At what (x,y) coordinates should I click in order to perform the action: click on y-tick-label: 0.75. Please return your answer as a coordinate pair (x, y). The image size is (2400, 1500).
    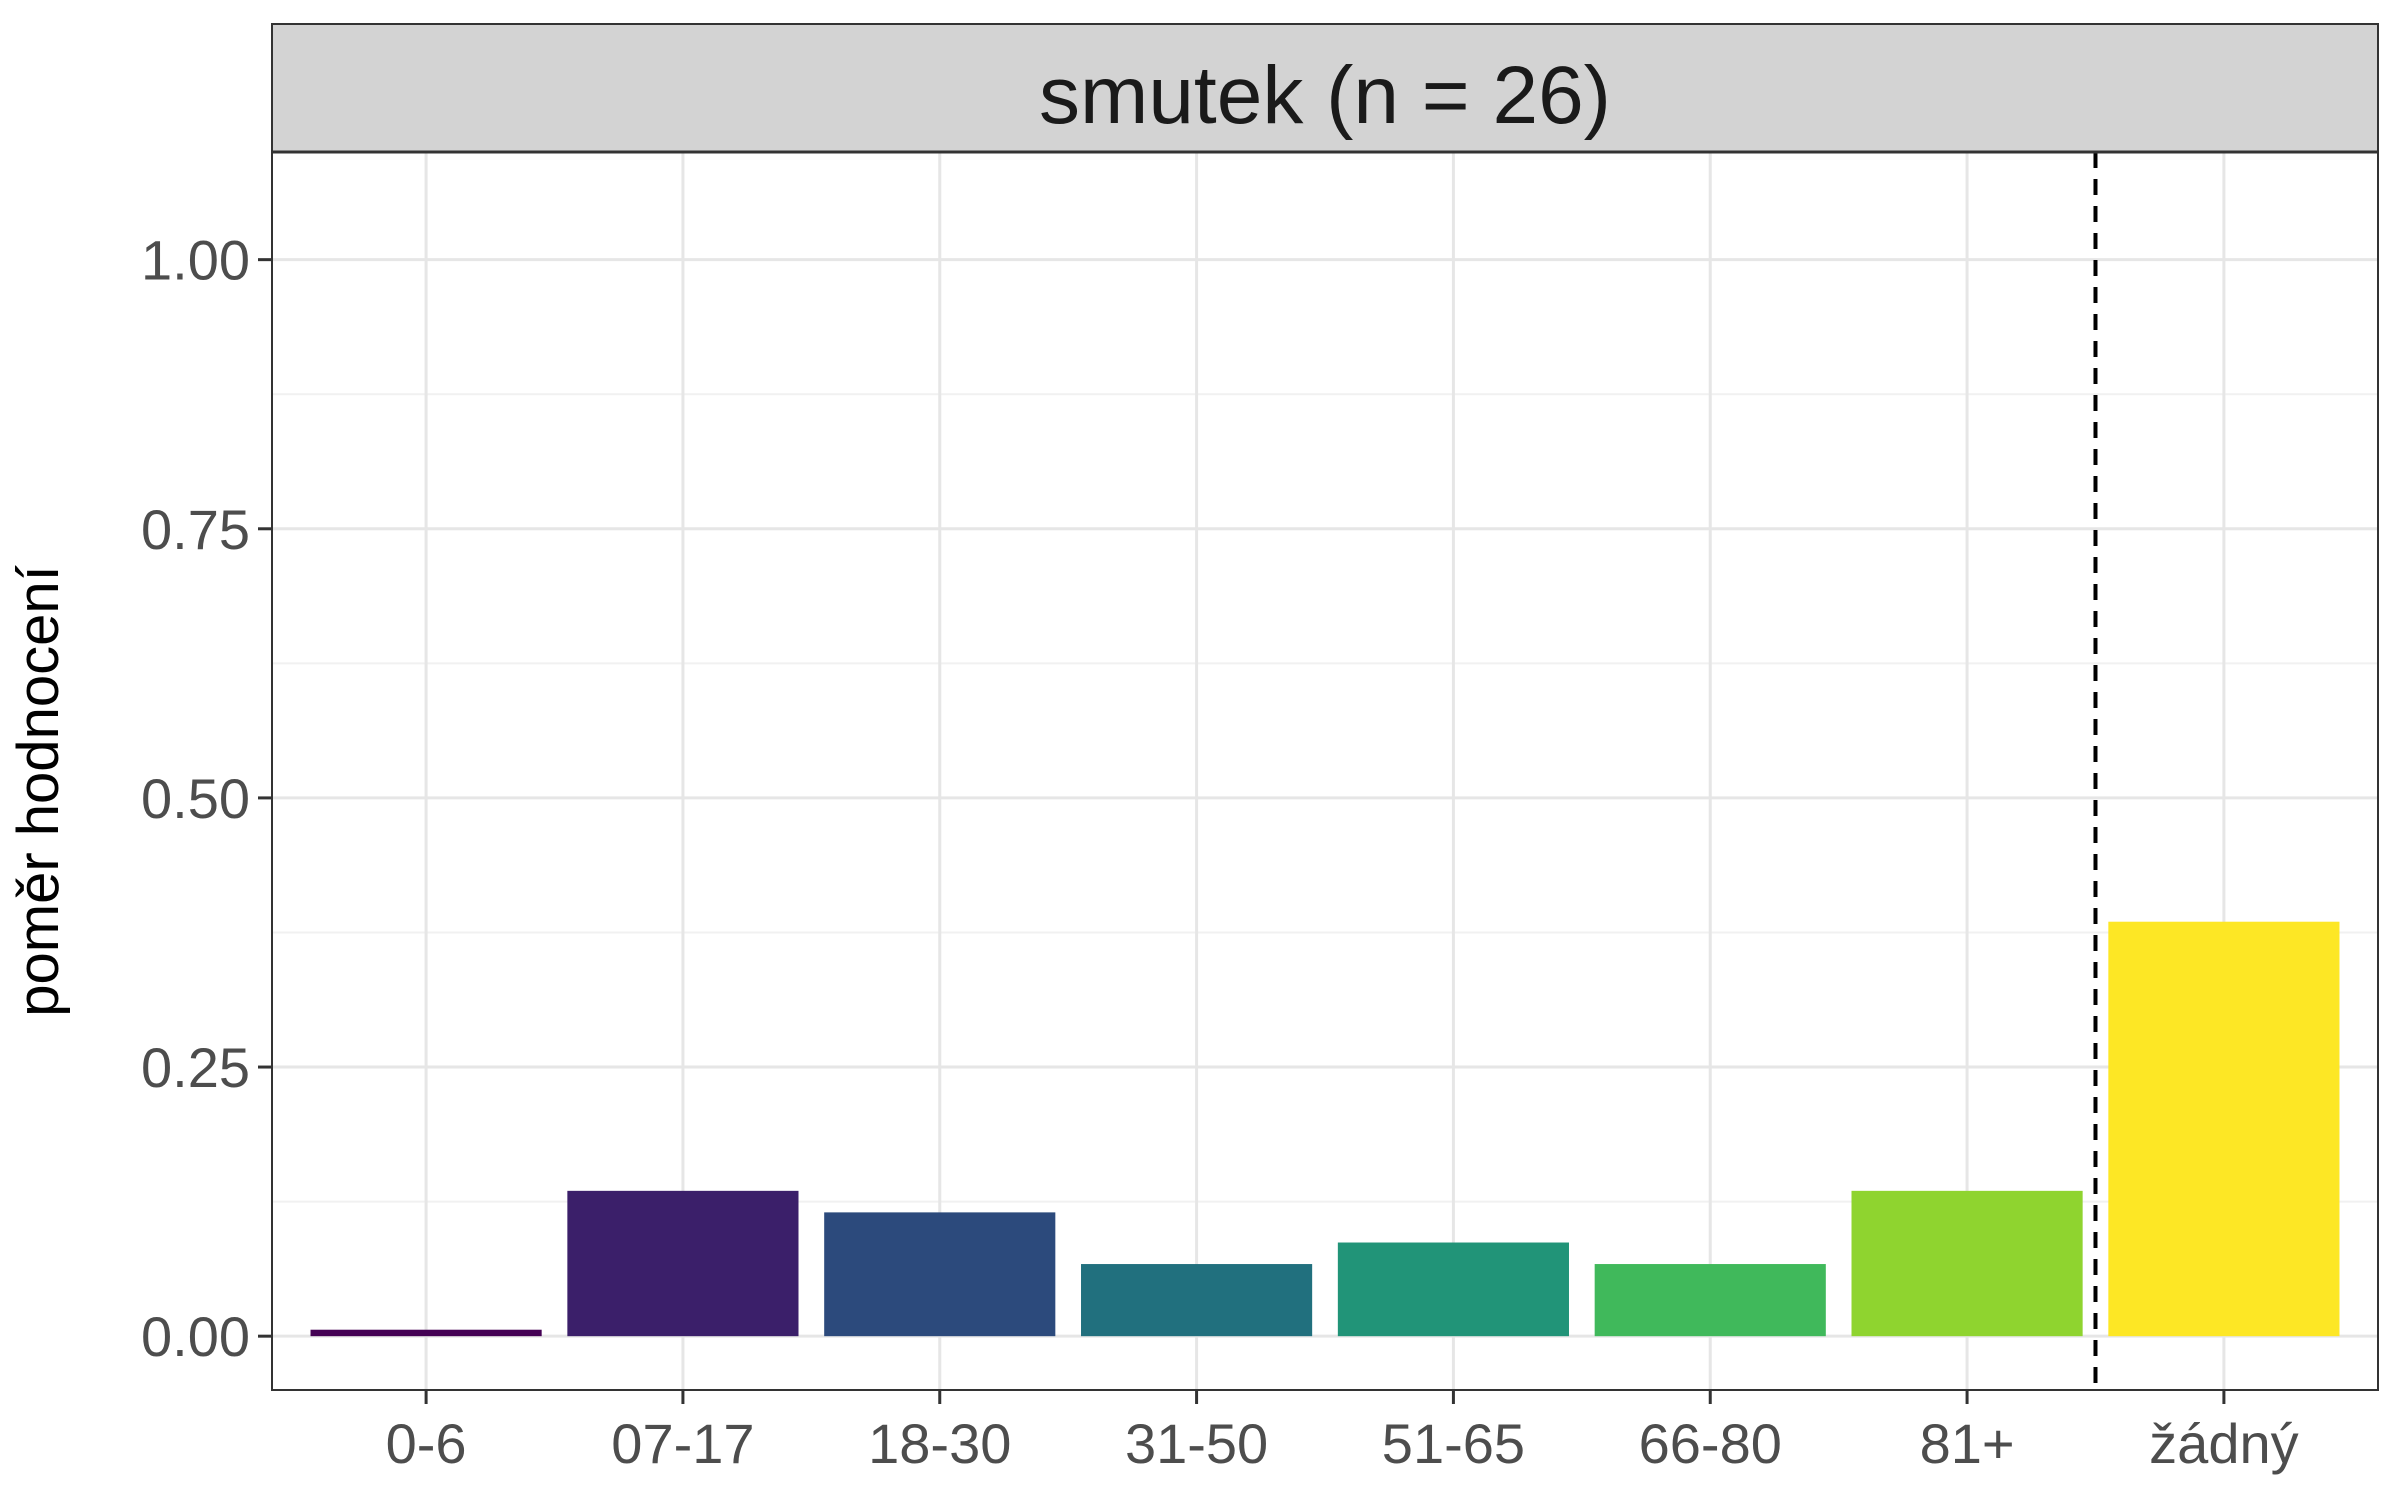
    Looking at the image, I should click on (195, 529).